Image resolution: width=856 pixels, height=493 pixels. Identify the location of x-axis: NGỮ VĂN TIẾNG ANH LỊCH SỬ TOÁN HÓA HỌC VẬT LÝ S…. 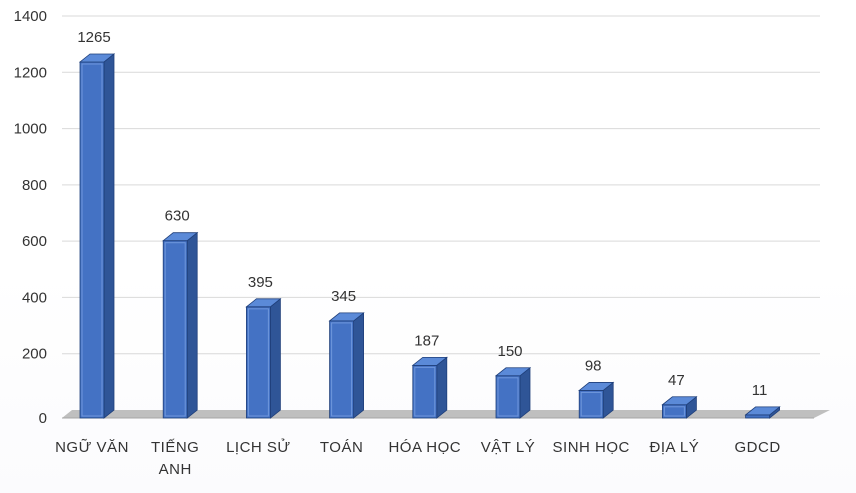
(418, 458).